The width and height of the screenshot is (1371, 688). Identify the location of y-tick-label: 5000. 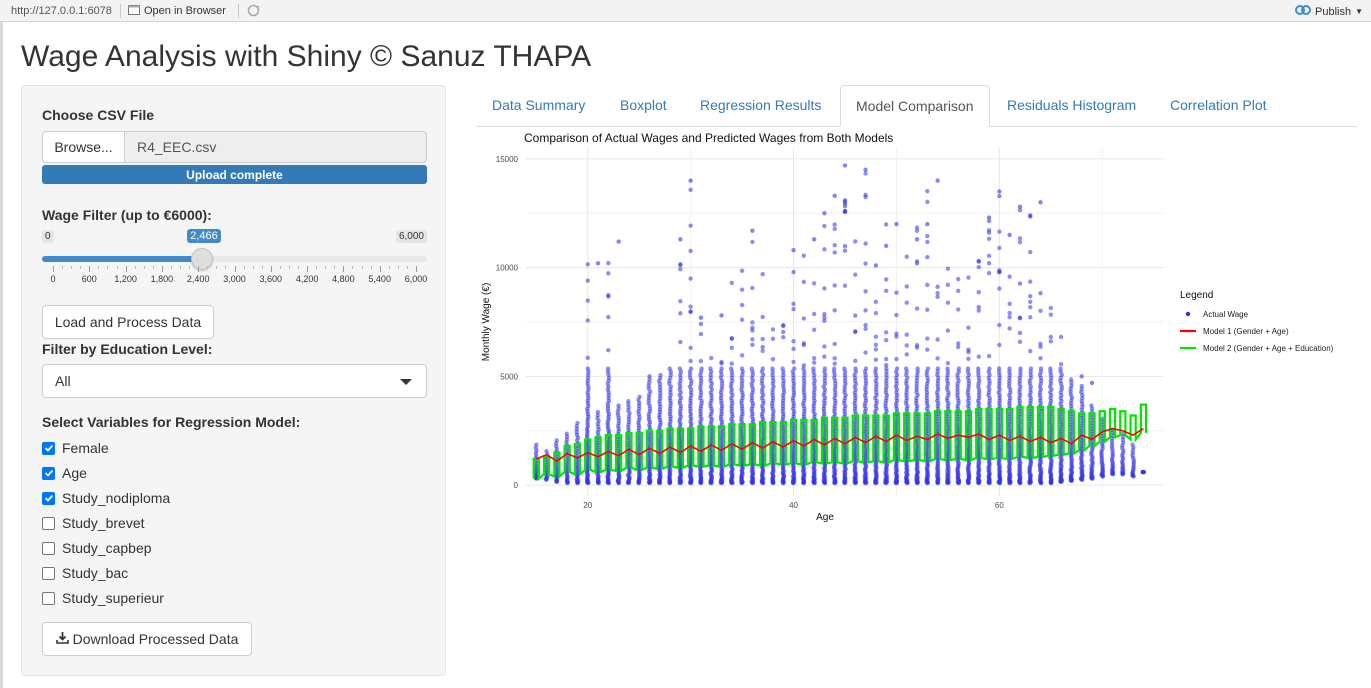
(509, 376).